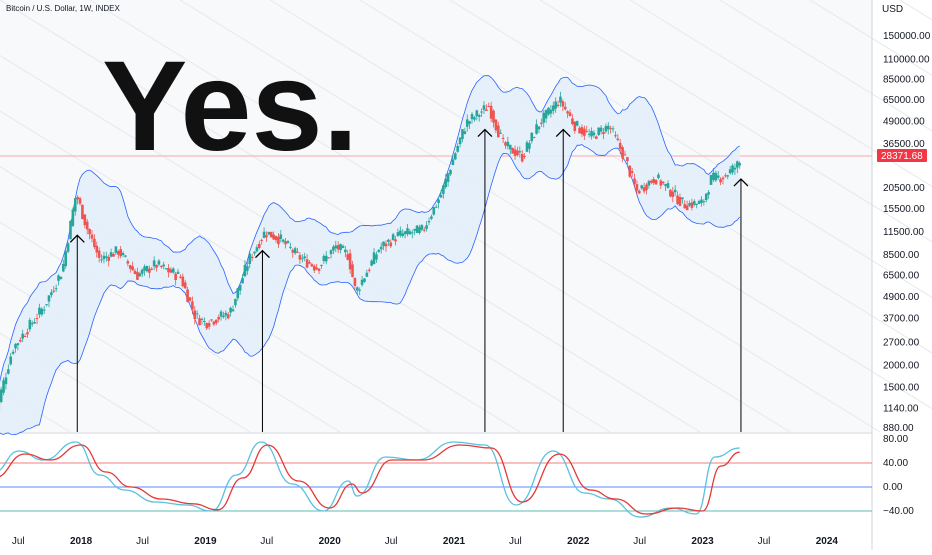 The height and width of the screenshot is (555, 932). What do you see at coordinates (330, 541) in the screenshot?
I see `time-tick-label: 2020` at bounding box center [330, 541].